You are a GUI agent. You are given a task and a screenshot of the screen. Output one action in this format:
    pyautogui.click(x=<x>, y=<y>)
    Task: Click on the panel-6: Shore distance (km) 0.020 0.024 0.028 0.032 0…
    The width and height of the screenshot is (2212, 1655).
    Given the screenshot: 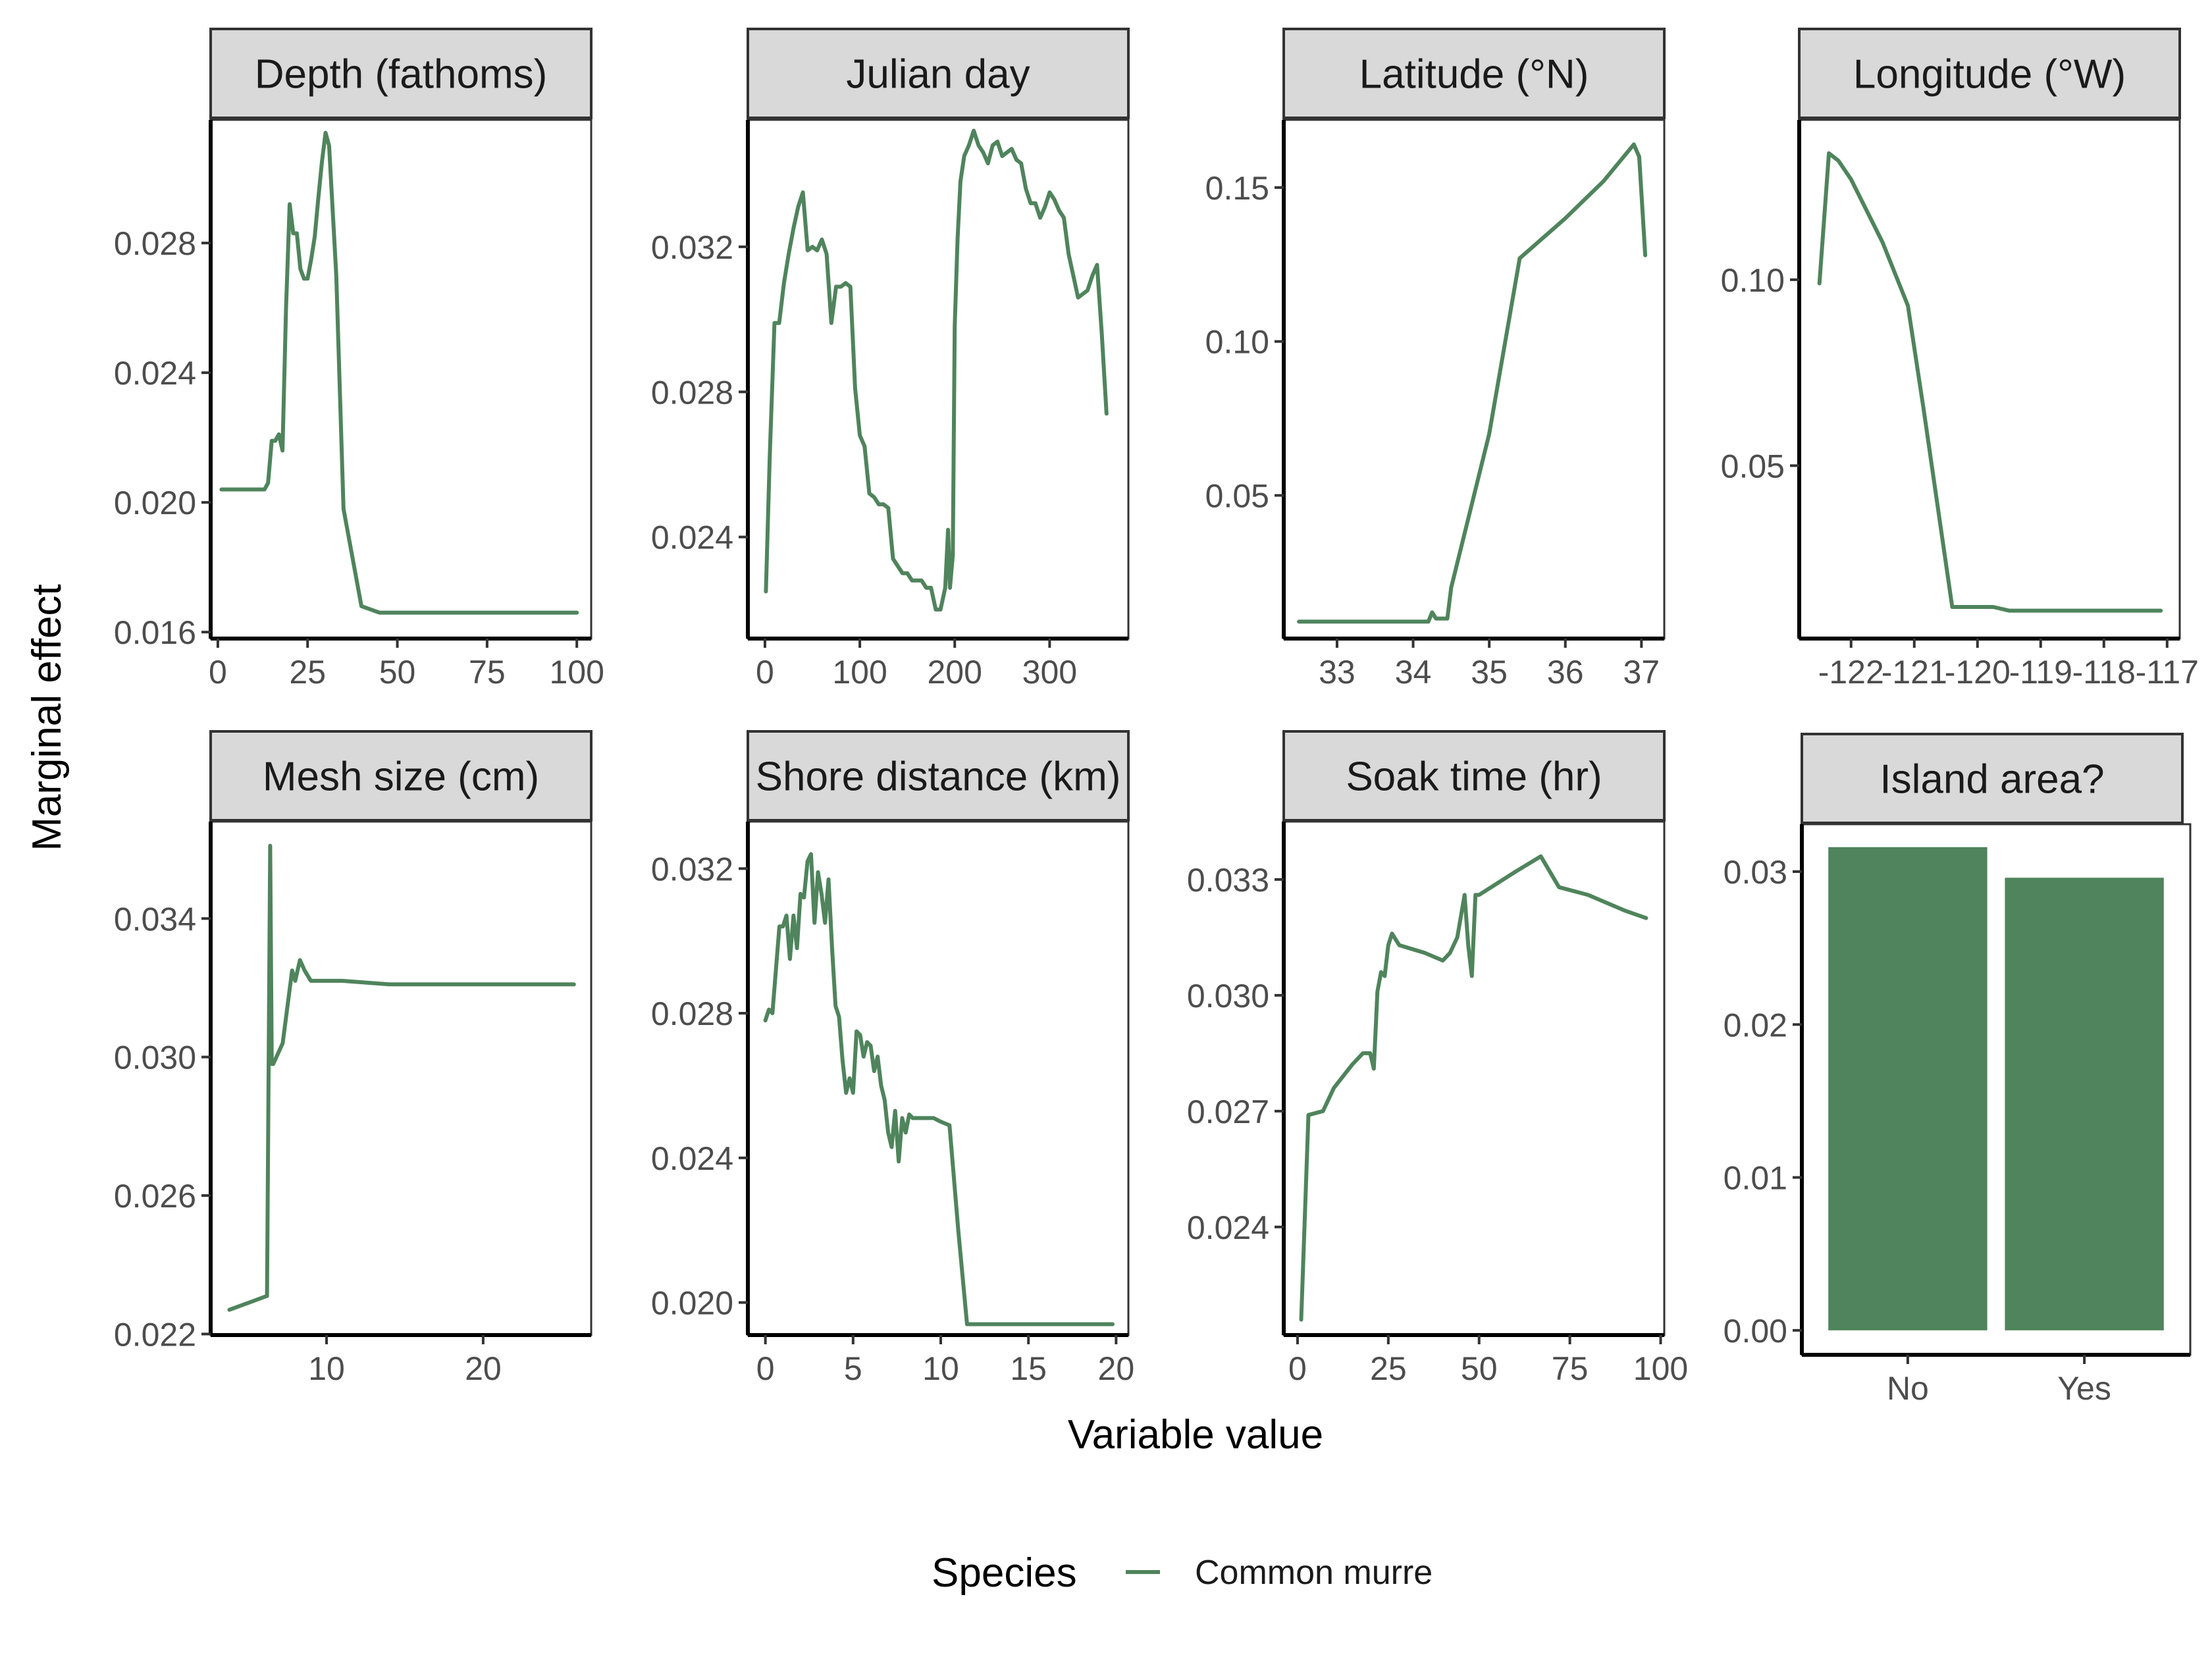 What is the action you would take?
    pyautogui.click(x=893, y=1058)
    